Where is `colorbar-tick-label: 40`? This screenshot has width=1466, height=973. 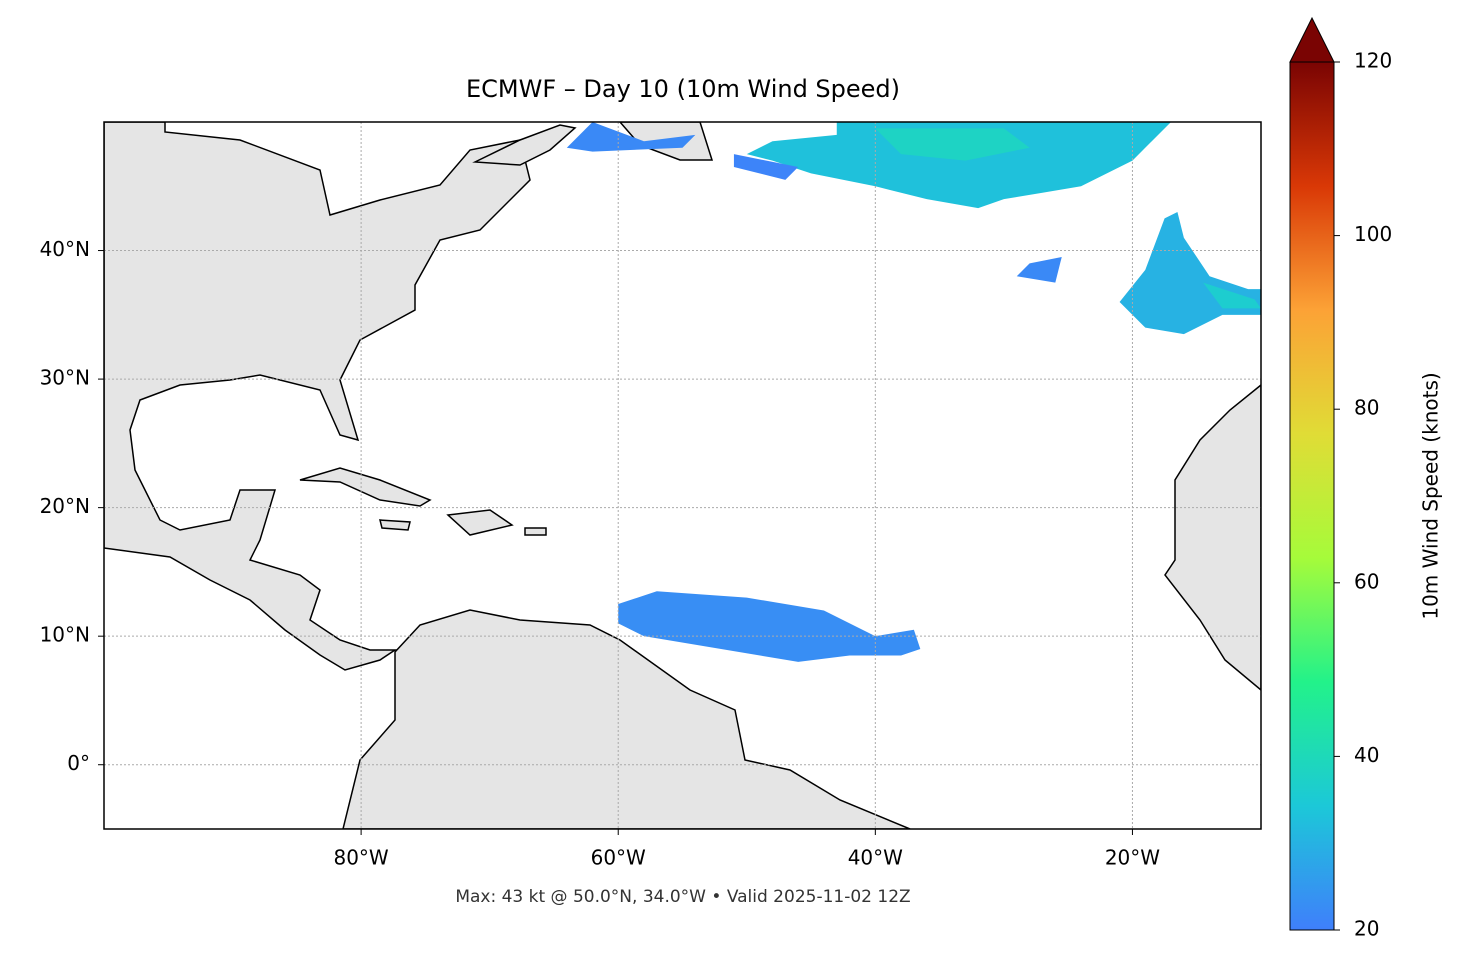 colorbar-tick-label: 40 is located at coordinates (1366, 755).